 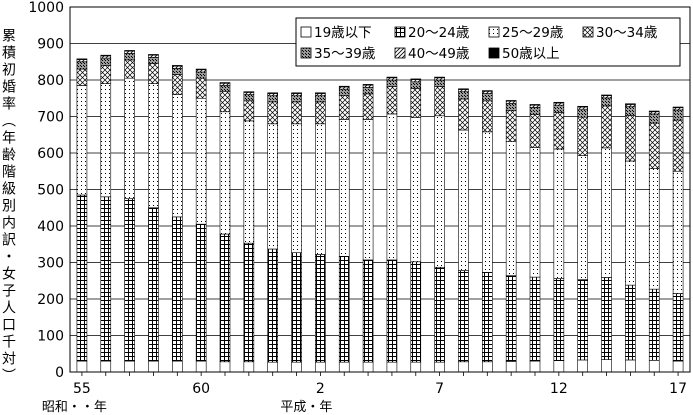 What do you see at coordinates (50, 118) in the screenshot?
I see `y-tick-label: 700` at bounding box center [50, 118].